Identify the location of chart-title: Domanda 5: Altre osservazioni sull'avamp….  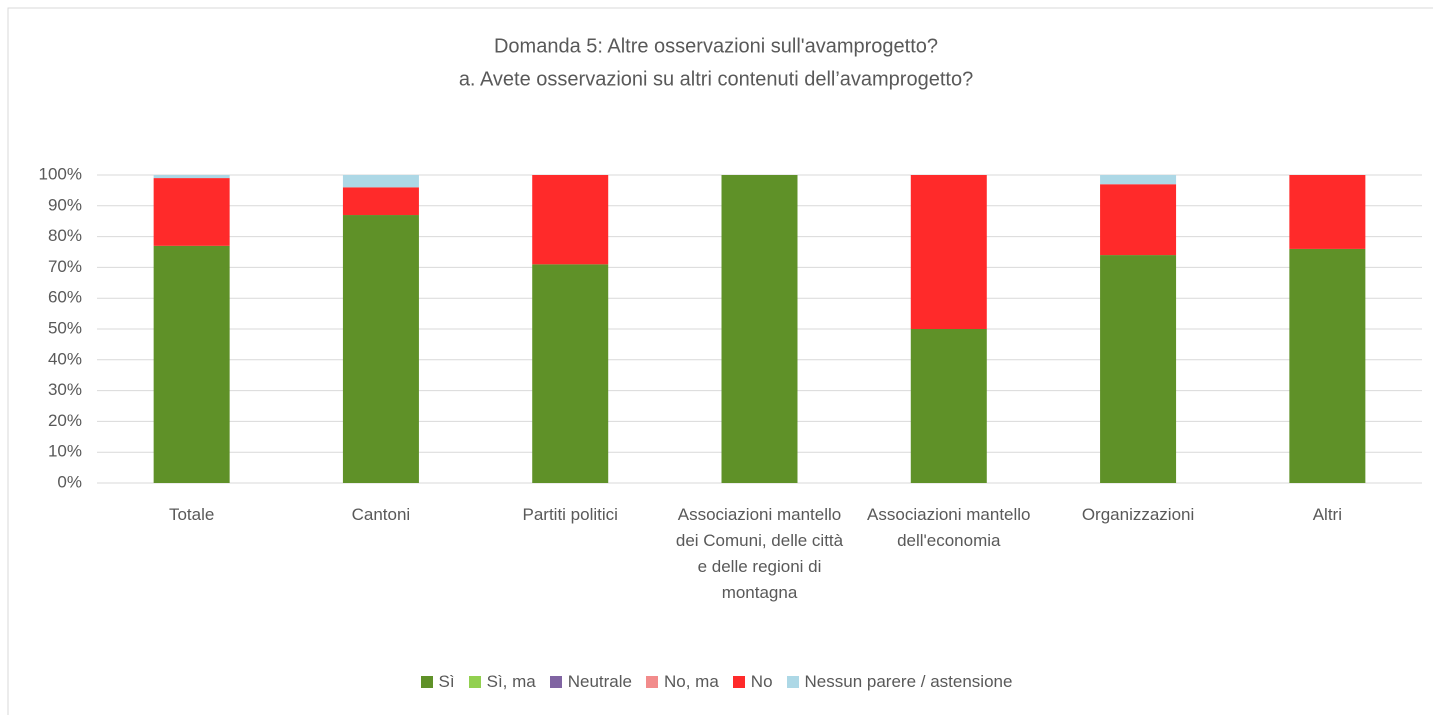
(716, 46).